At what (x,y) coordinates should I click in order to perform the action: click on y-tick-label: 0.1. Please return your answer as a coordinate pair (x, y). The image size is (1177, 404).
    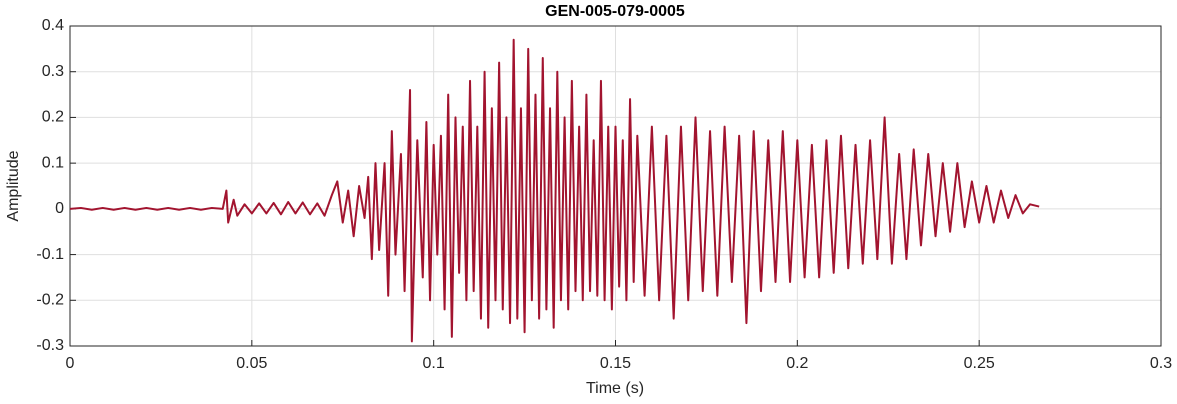
    Looking at the image, I should click on (53, 162).